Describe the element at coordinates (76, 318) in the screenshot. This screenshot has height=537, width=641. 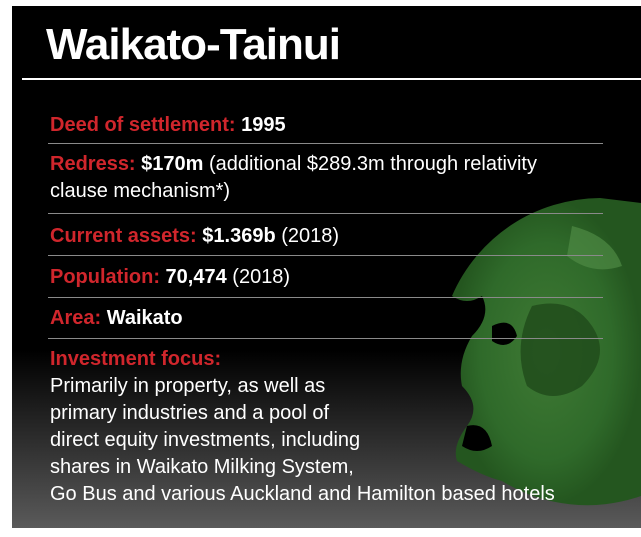
I see `label: Area:` at that location.